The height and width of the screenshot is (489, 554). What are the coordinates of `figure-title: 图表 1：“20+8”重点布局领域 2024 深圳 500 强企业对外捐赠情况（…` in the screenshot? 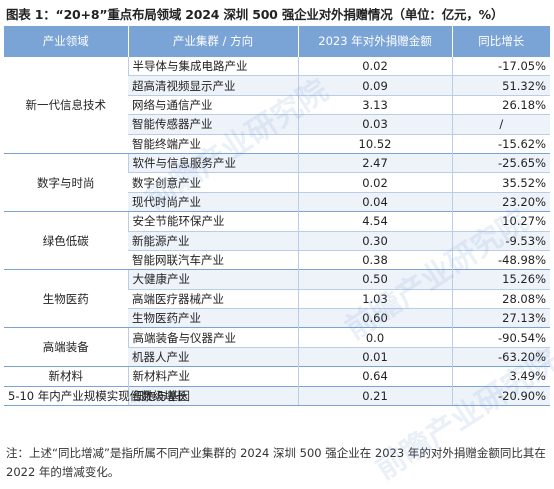 It's located at (255, 14).